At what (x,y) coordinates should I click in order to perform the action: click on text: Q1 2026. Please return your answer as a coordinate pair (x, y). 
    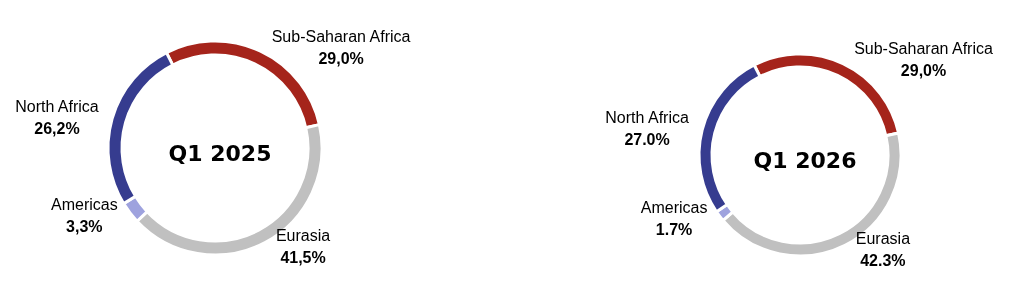
    Looking at the image, I should click on (805, 160).